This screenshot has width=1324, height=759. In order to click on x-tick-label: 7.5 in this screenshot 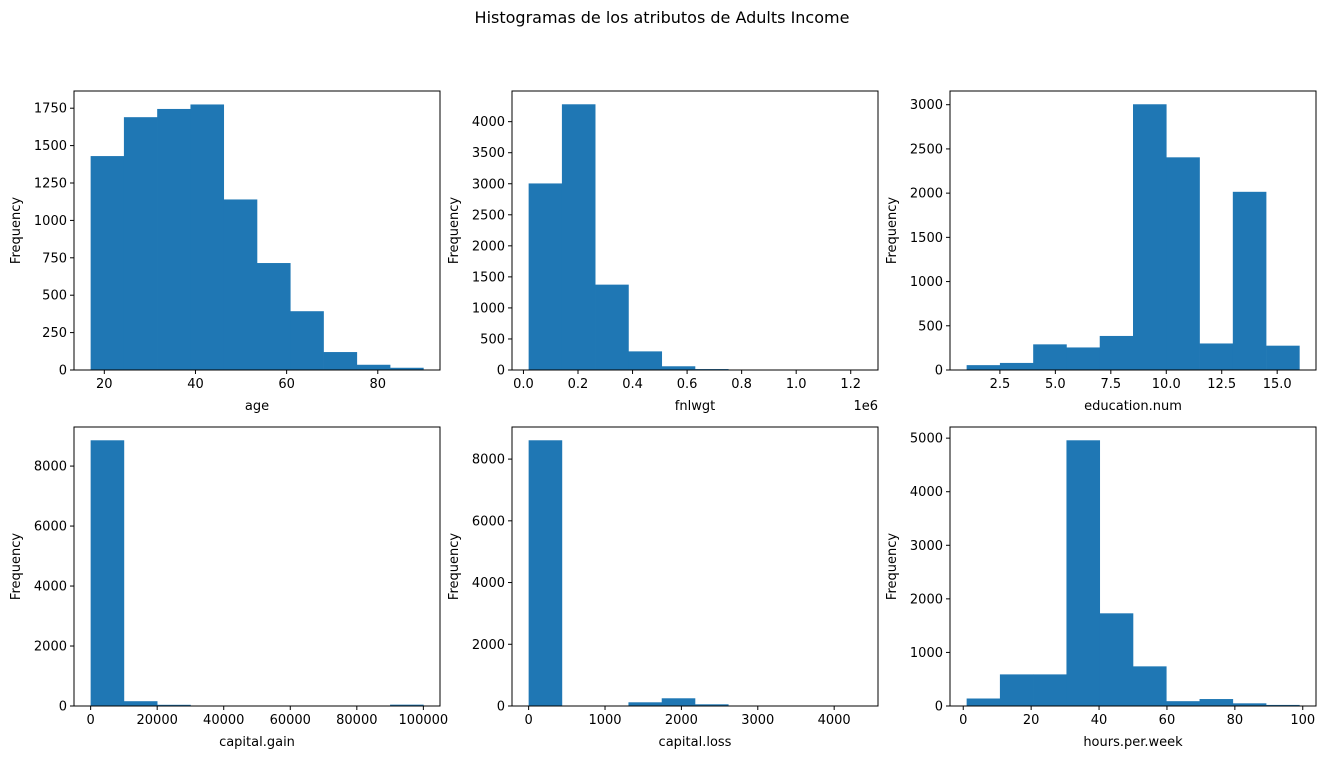, I will do `click(1110, 384)`.